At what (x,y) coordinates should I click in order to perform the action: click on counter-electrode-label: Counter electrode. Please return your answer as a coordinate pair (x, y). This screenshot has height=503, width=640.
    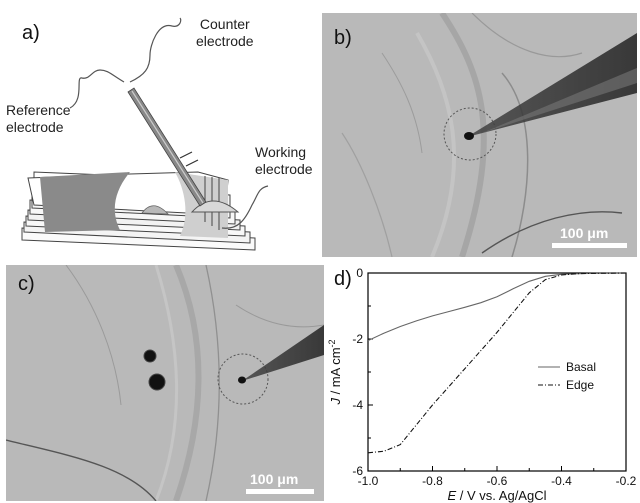
    Looking at the image, I should click on (225, 32).